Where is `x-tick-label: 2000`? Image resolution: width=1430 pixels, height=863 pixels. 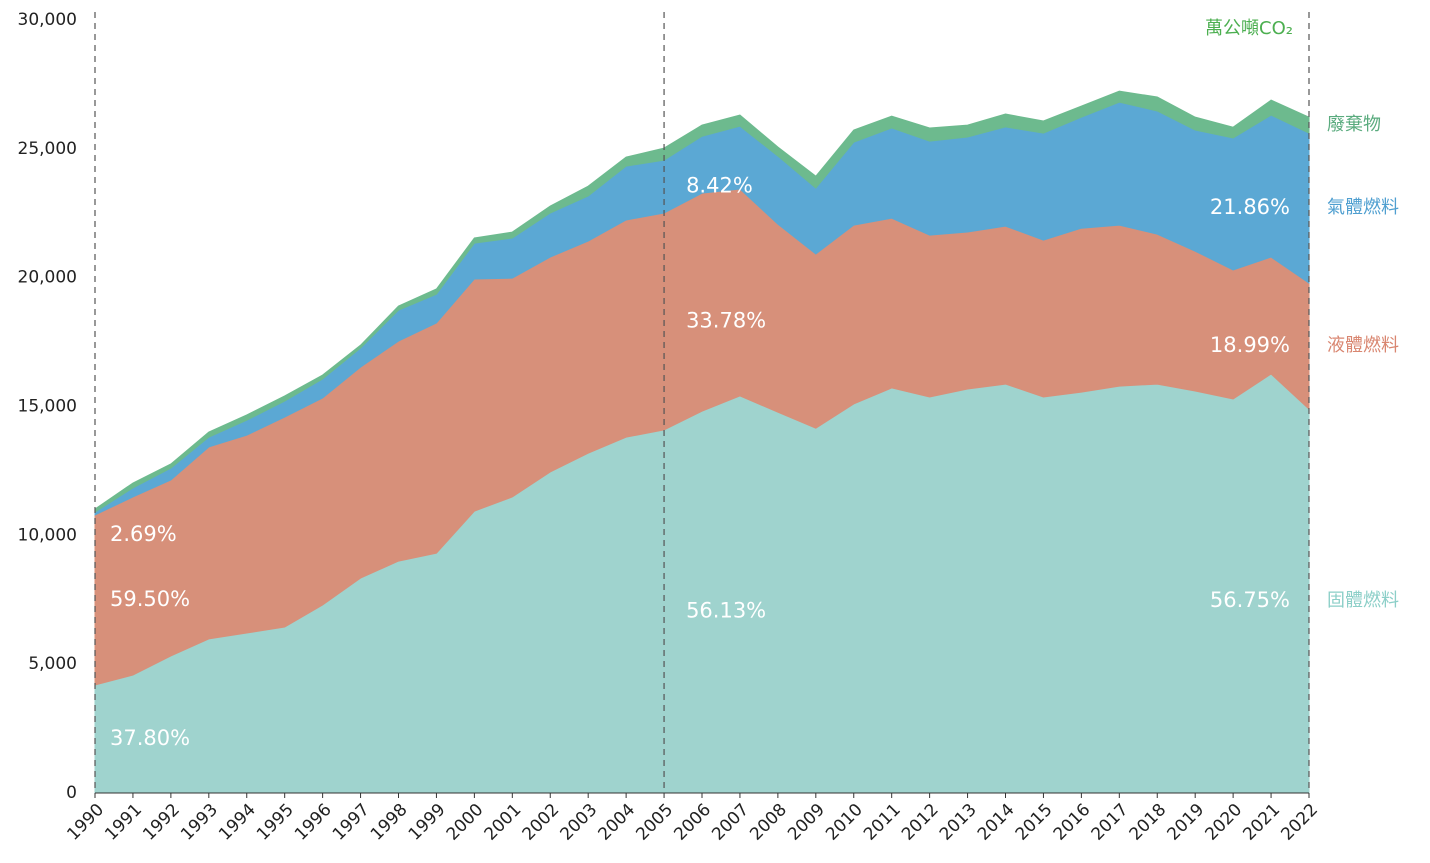 x-tick-label: 2000 is located at coordinates (465, 822).